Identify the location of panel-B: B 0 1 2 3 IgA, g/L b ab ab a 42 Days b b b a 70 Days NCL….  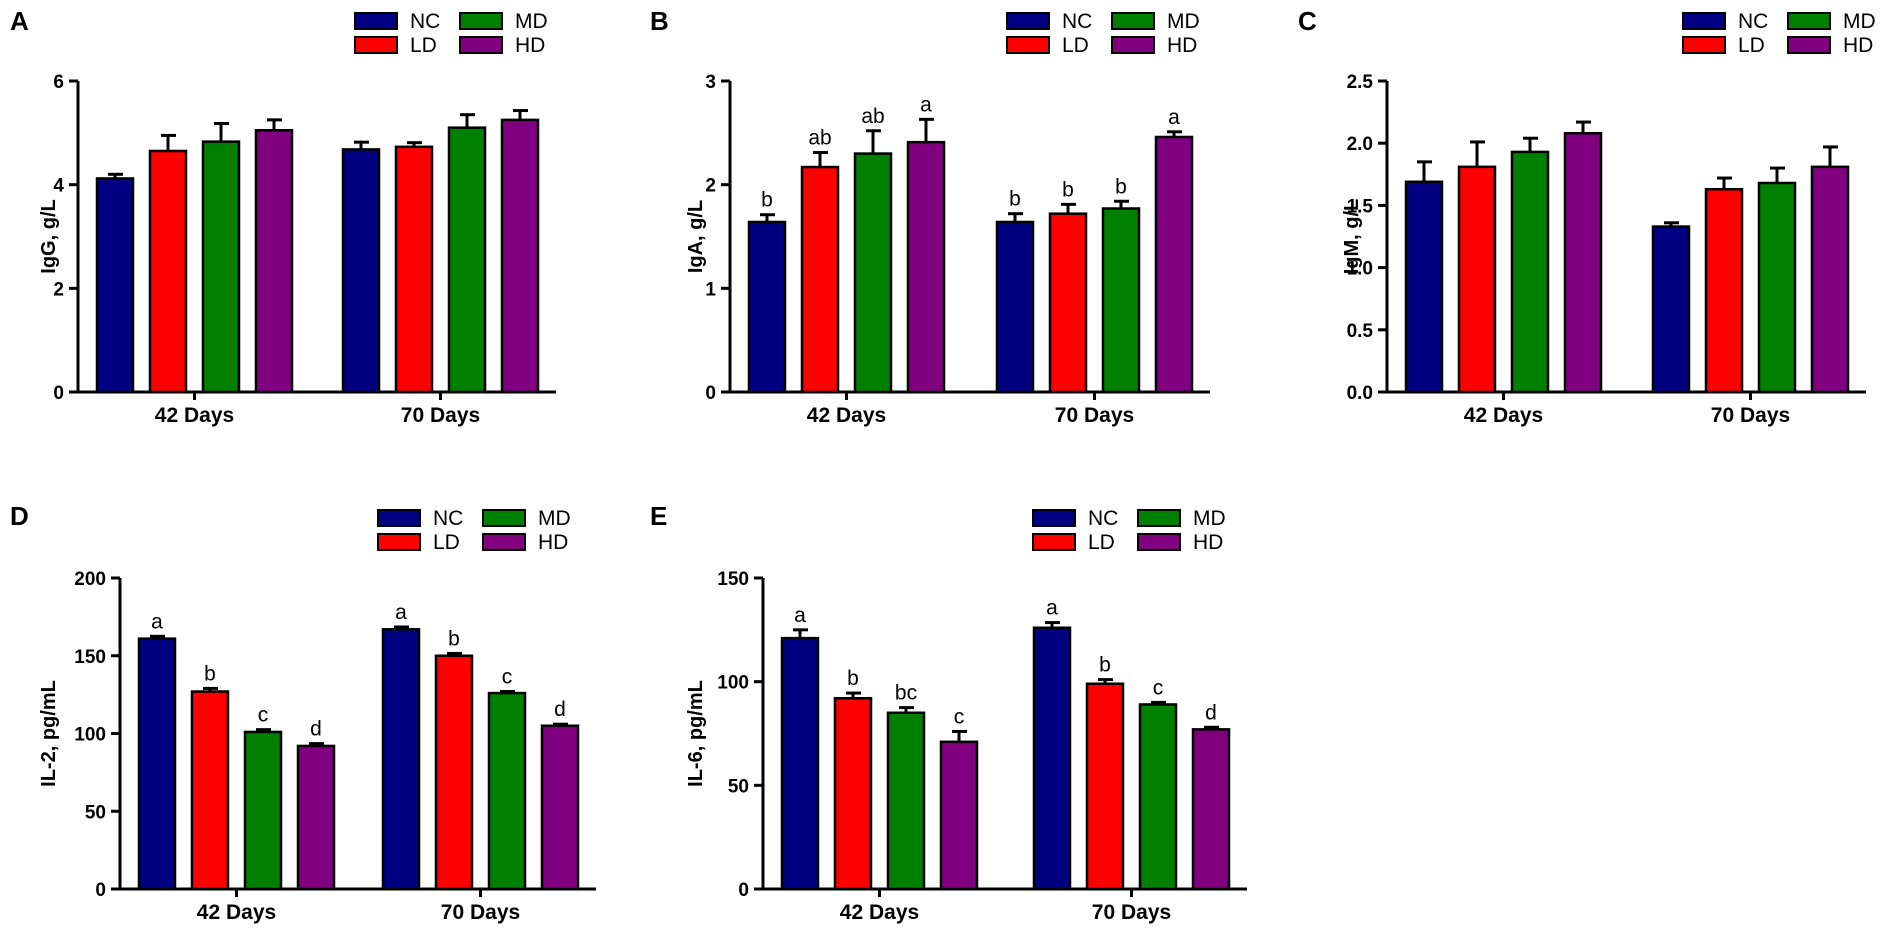
(930, 216).